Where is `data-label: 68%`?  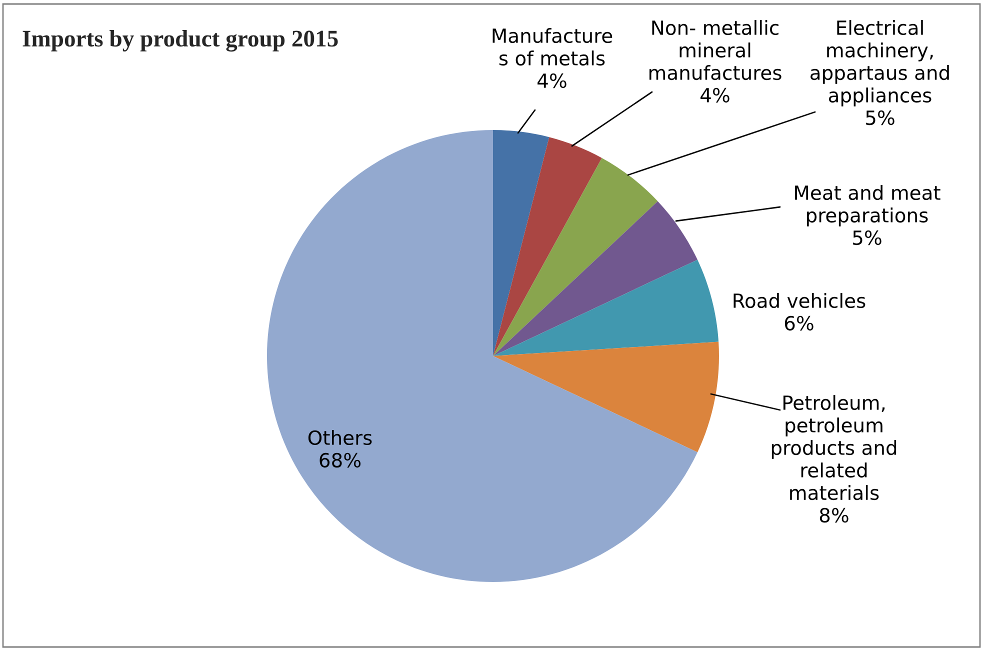
data-label: 68% is located at coordinates (340, 460).